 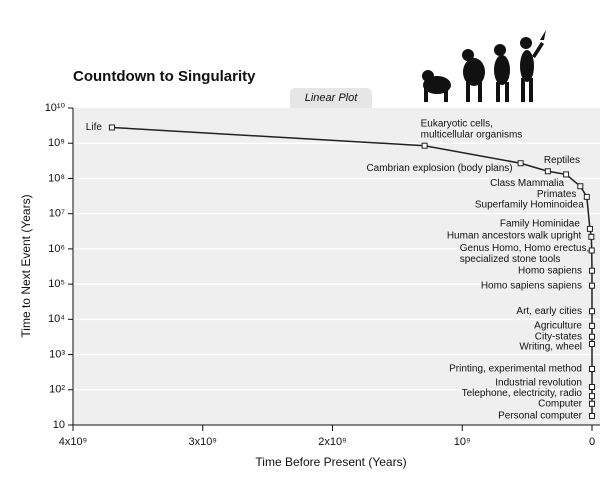 What do you see at coordinates (56, 178) in the screenshot?
I see `y-tick-label: 10⁸` at bounding box center [56, 178].